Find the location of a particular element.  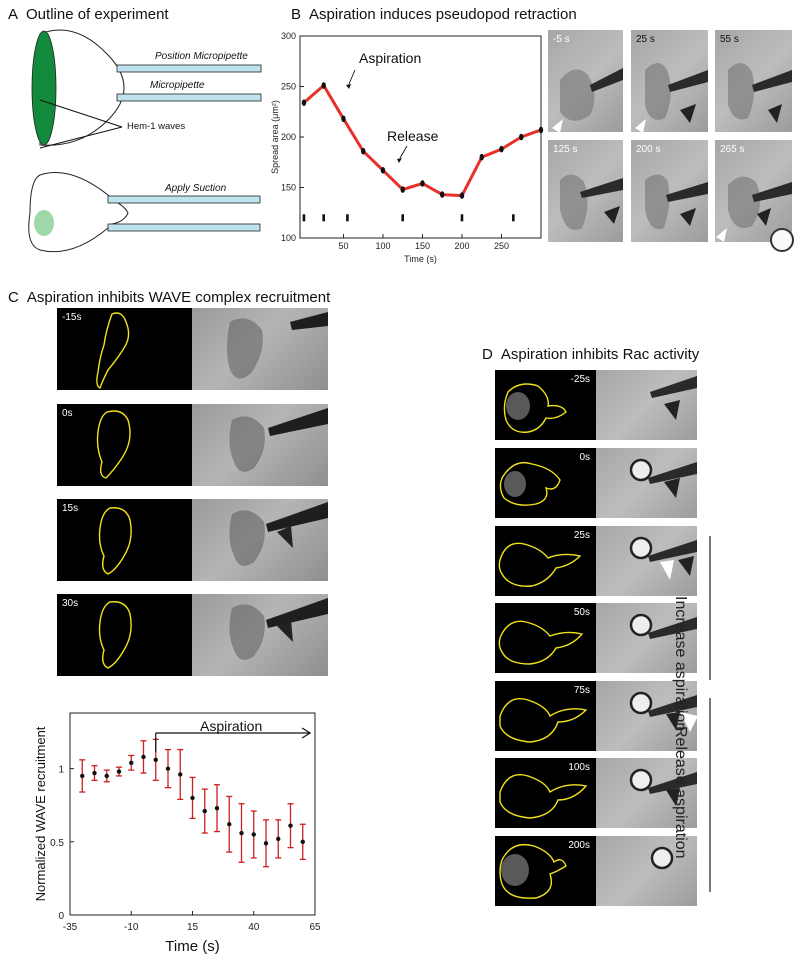

d-fluorescence-1: -25s is located at coordinates (545, 405).